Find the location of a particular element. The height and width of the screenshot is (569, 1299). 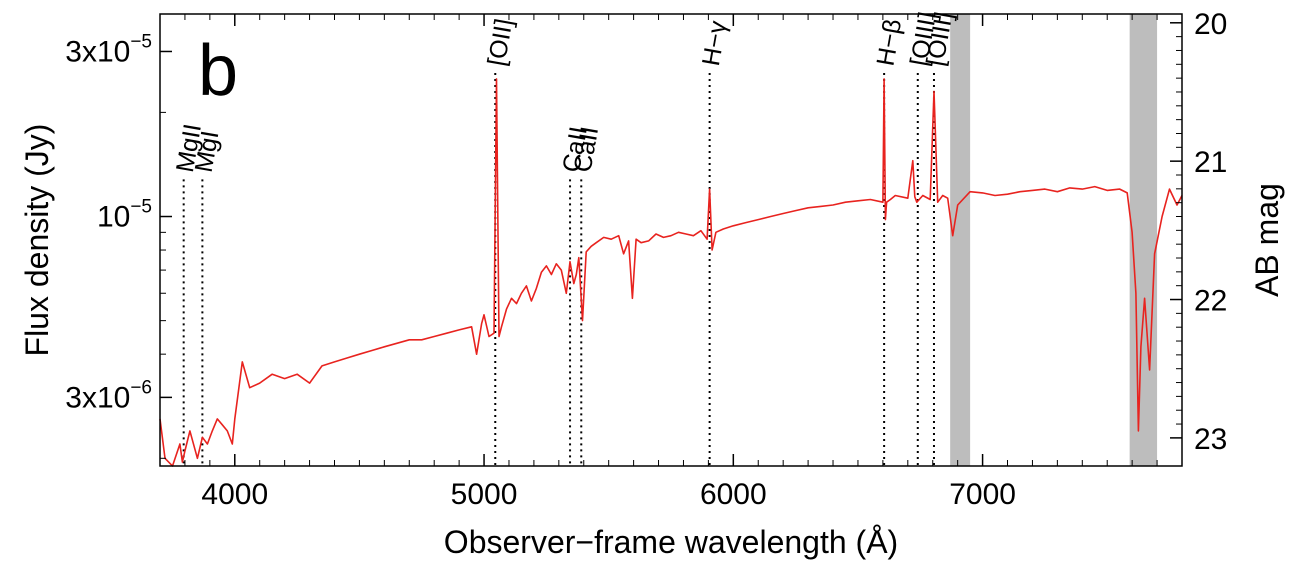

line-marker-label: MgI is located at coordinates (207, 152).